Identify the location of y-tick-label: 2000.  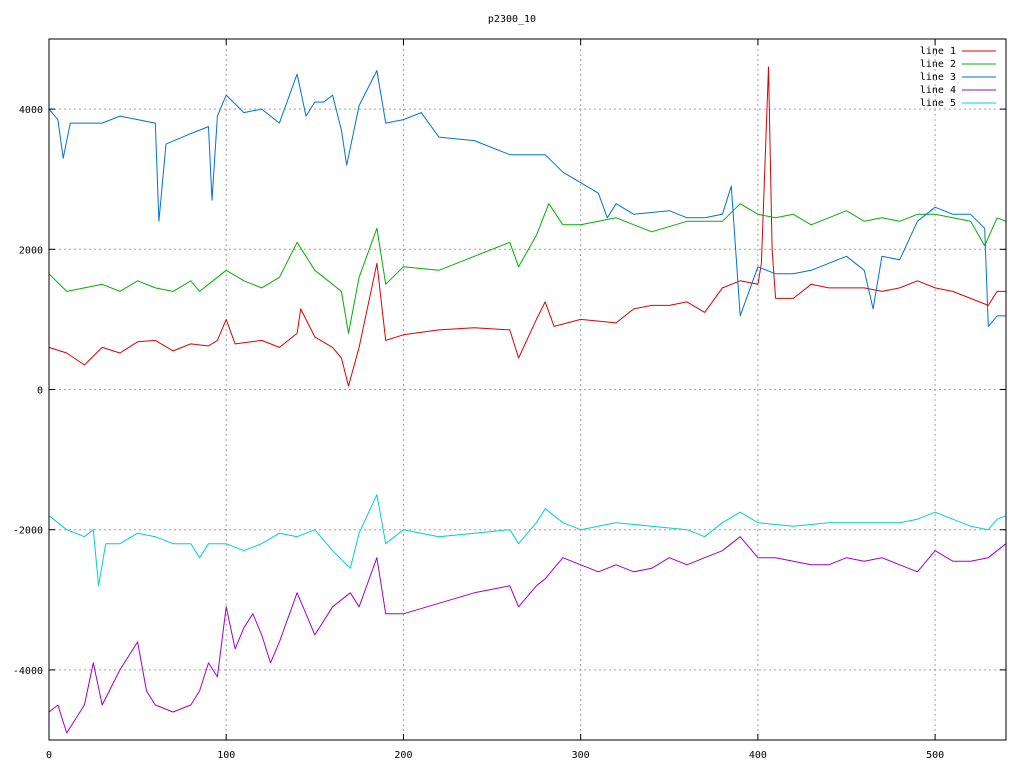
(31, 250).